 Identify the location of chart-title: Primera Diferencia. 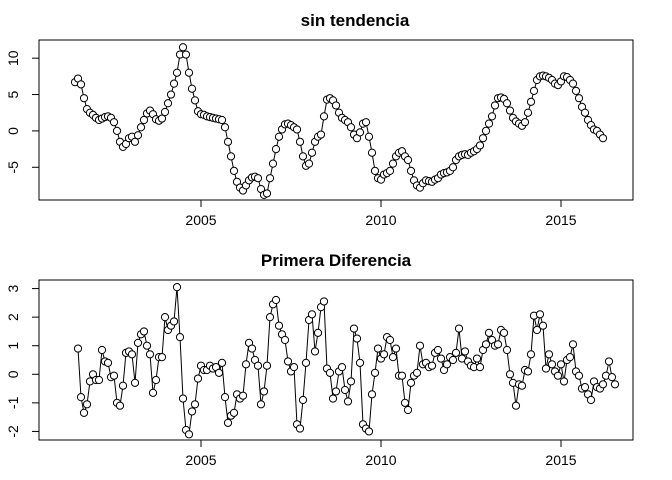
(336, 260).